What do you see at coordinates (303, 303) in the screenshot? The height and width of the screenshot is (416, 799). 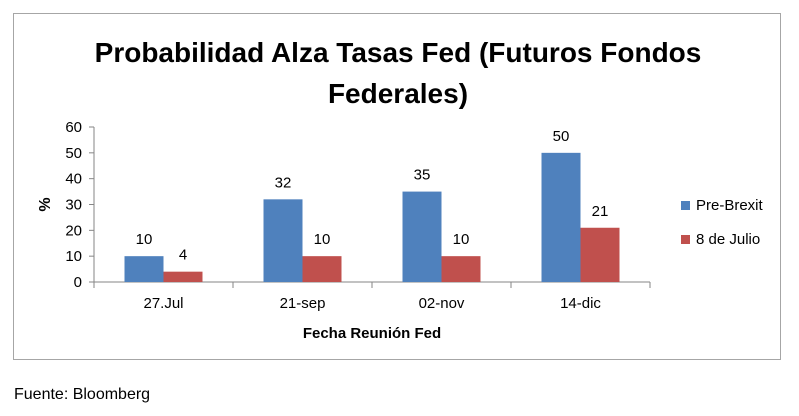 I see `x-tick-label: 21-sep` at bounding box center [303, 303].